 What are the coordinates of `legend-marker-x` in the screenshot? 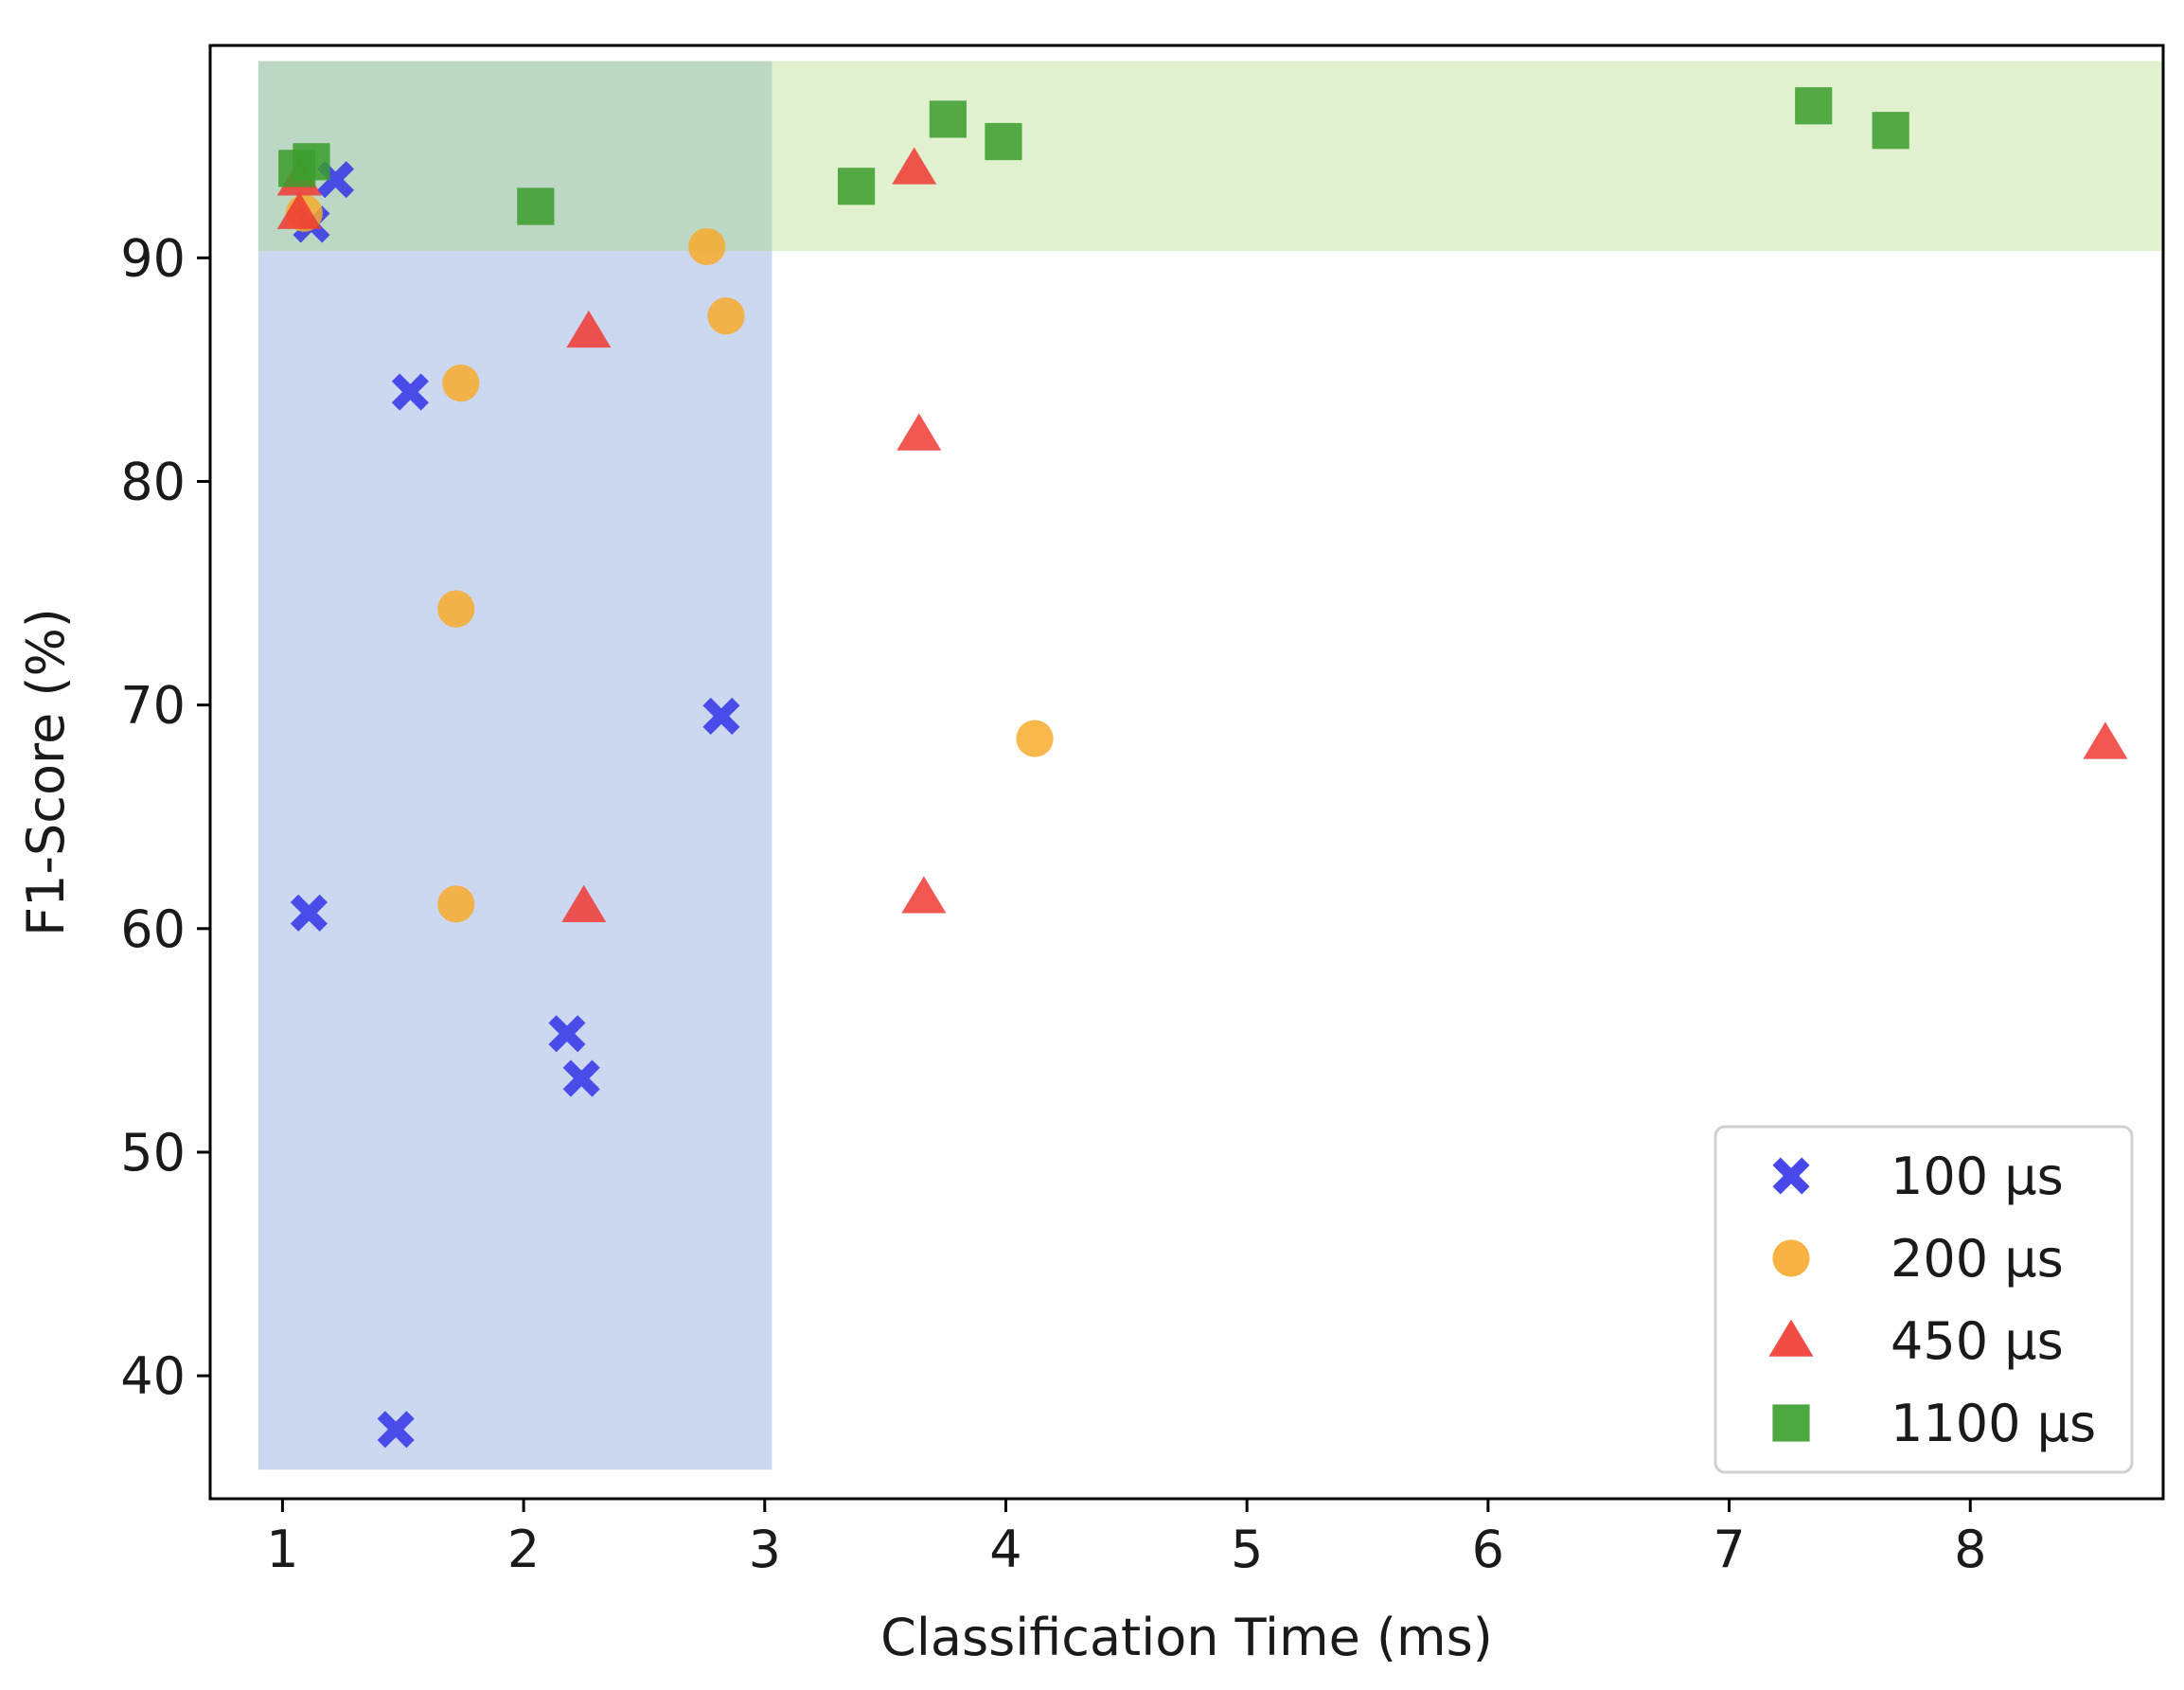 It's located at (1791, 1176).